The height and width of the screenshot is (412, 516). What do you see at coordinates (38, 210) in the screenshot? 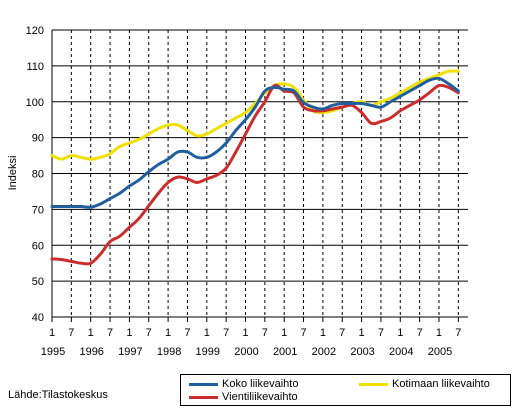
I see `y-tick-label: 70` at bounding box center [38, 210].